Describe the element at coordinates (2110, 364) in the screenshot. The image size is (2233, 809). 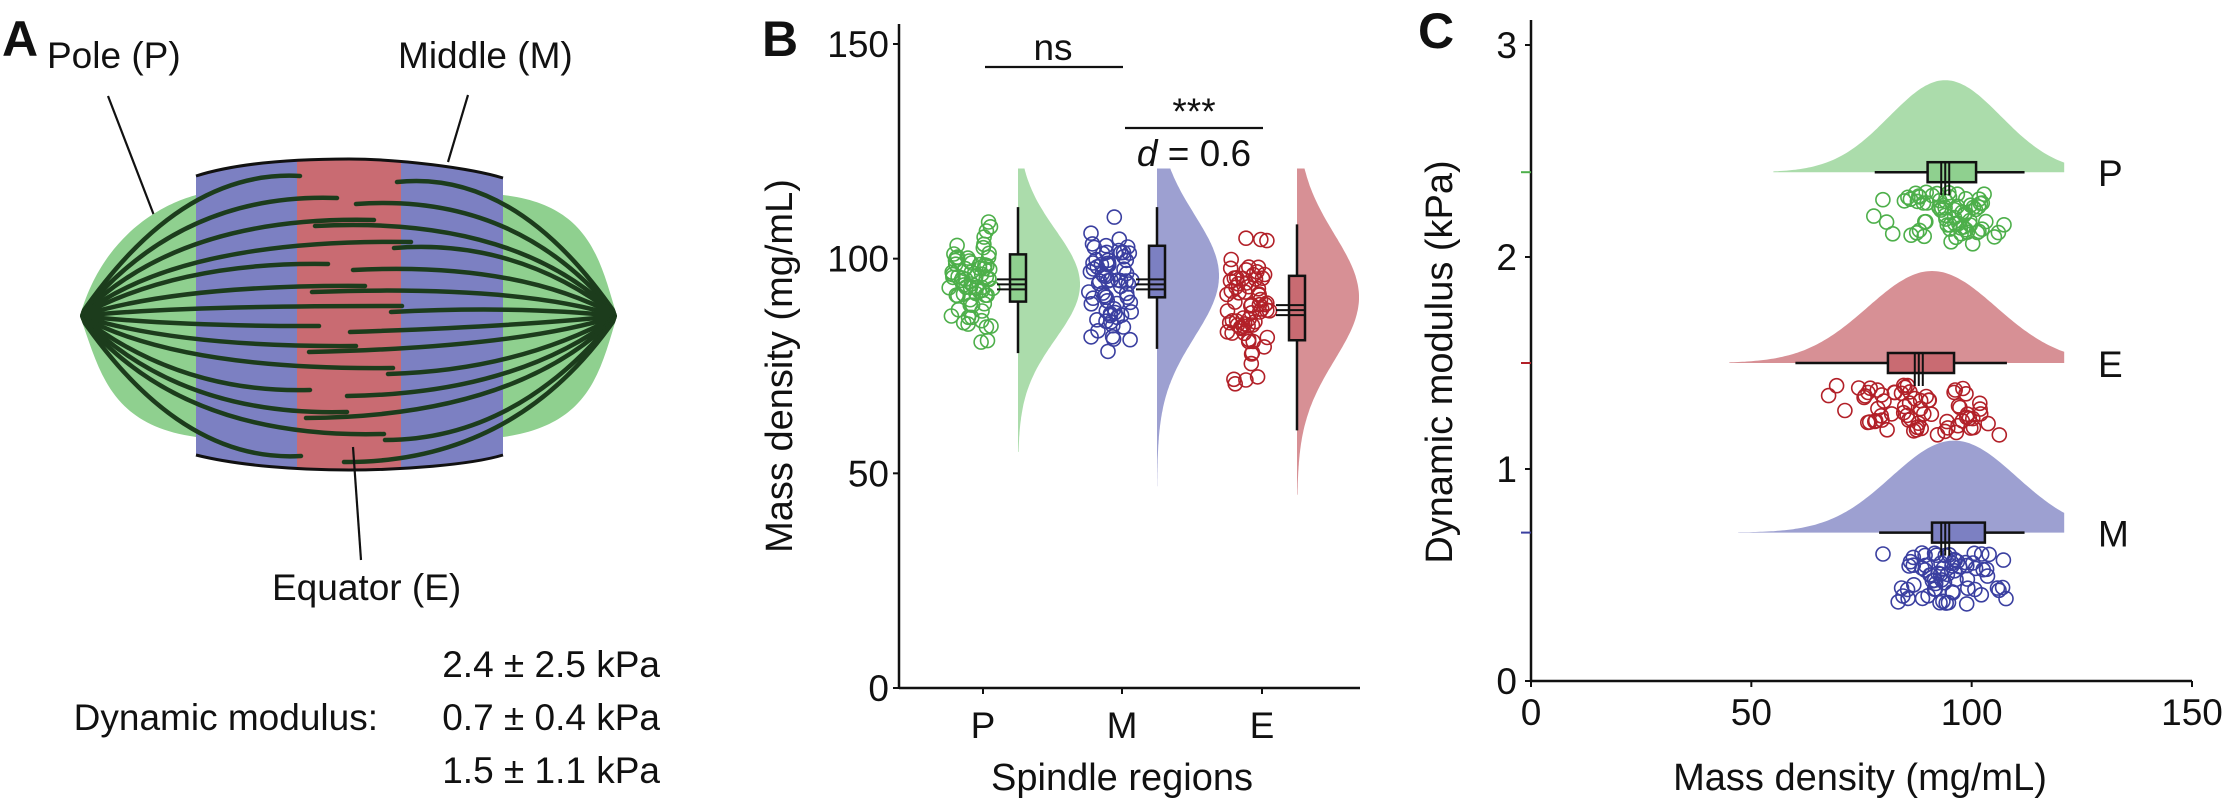
I see `series-label-E: E` at that location.